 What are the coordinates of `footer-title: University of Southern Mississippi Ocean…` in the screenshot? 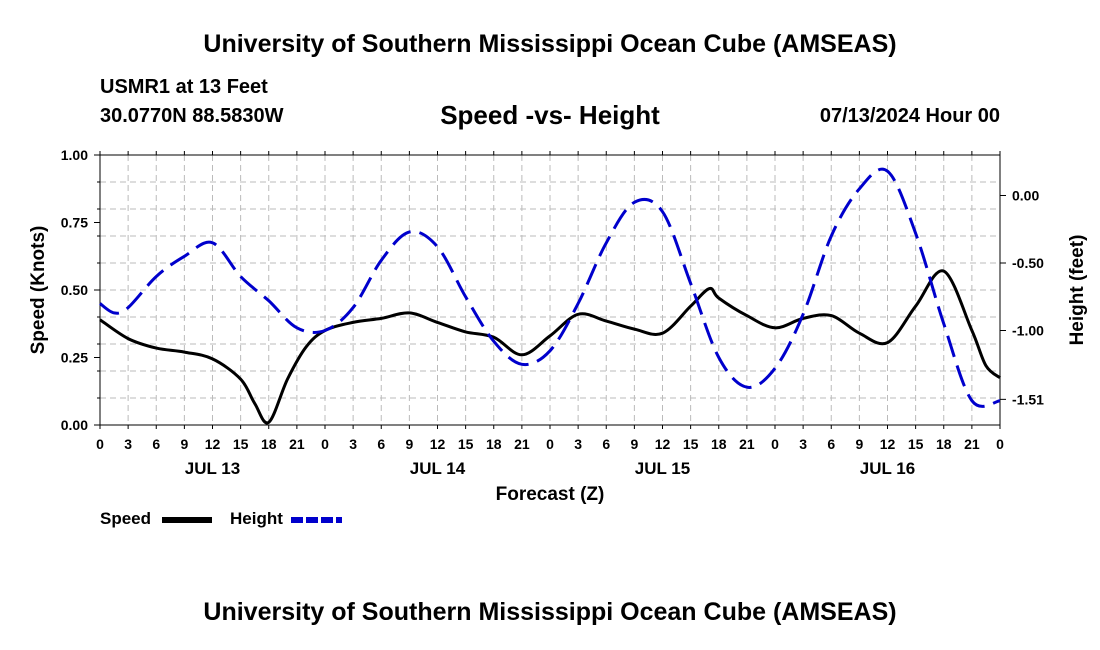 It's located at (550, 612).